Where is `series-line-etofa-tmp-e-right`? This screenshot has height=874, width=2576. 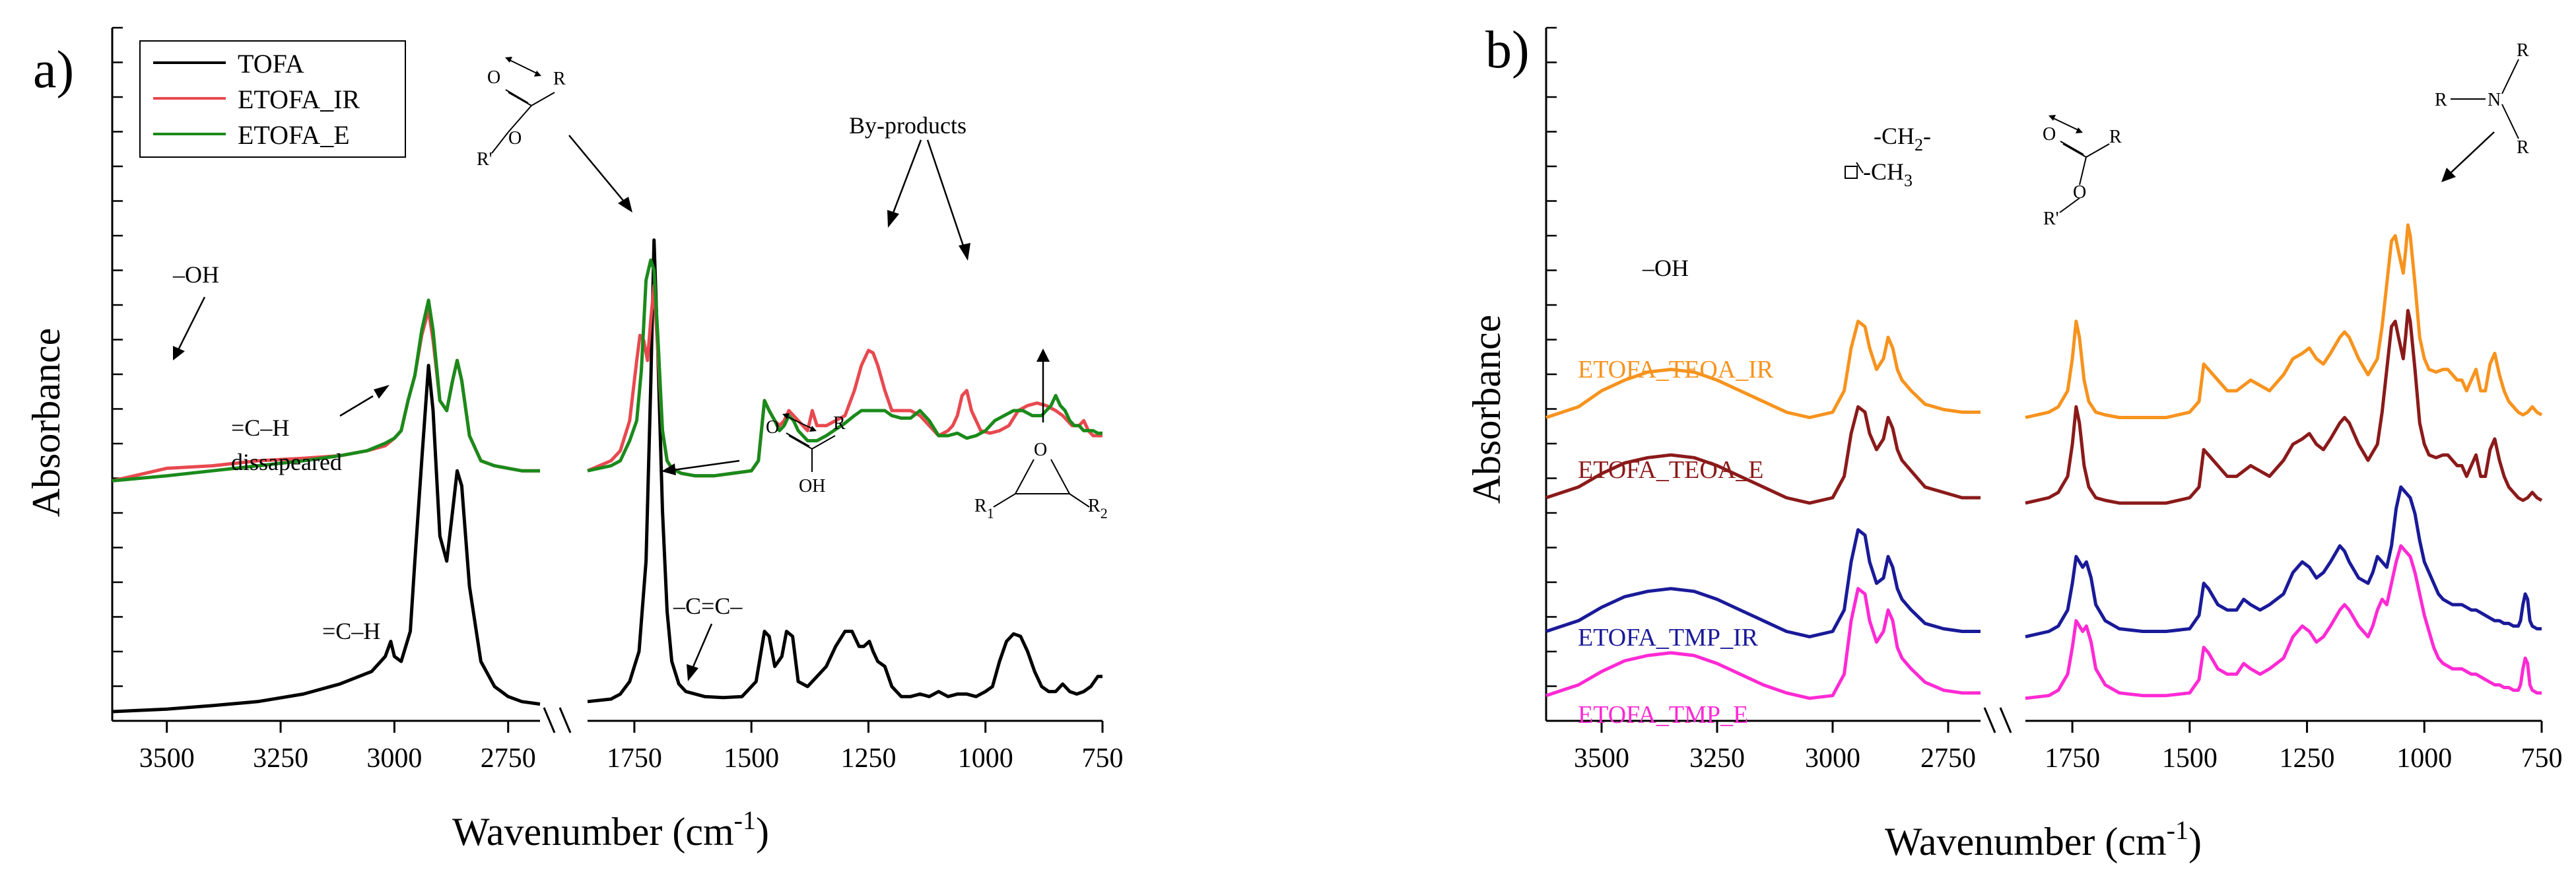 series-line-etofa-tmp-e-right is located at coordinates (2283, 622).